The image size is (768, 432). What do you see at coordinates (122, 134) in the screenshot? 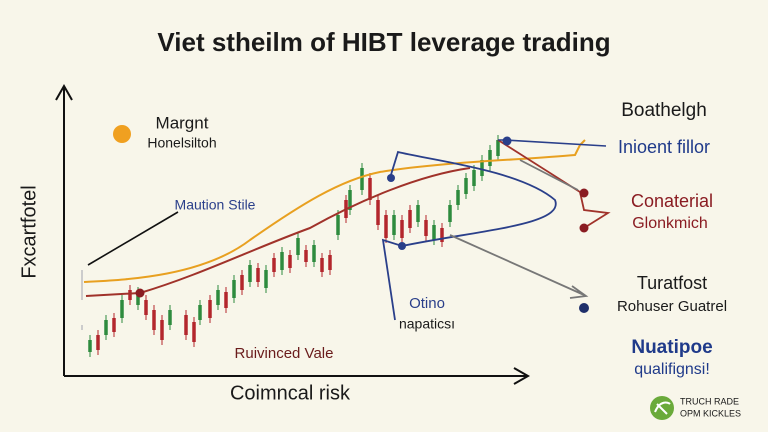
I see `orange-dot` at bounding box center [122, 134].